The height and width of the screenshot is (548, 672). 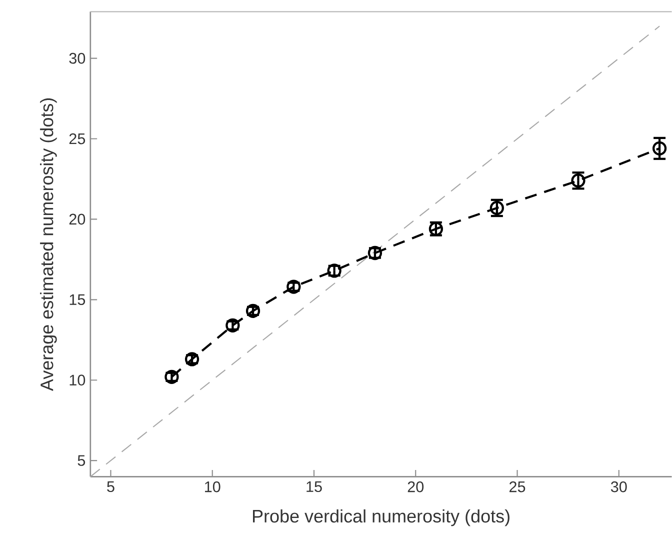 I want to click on y-tick-label: 15, so click(x=78, y=300).